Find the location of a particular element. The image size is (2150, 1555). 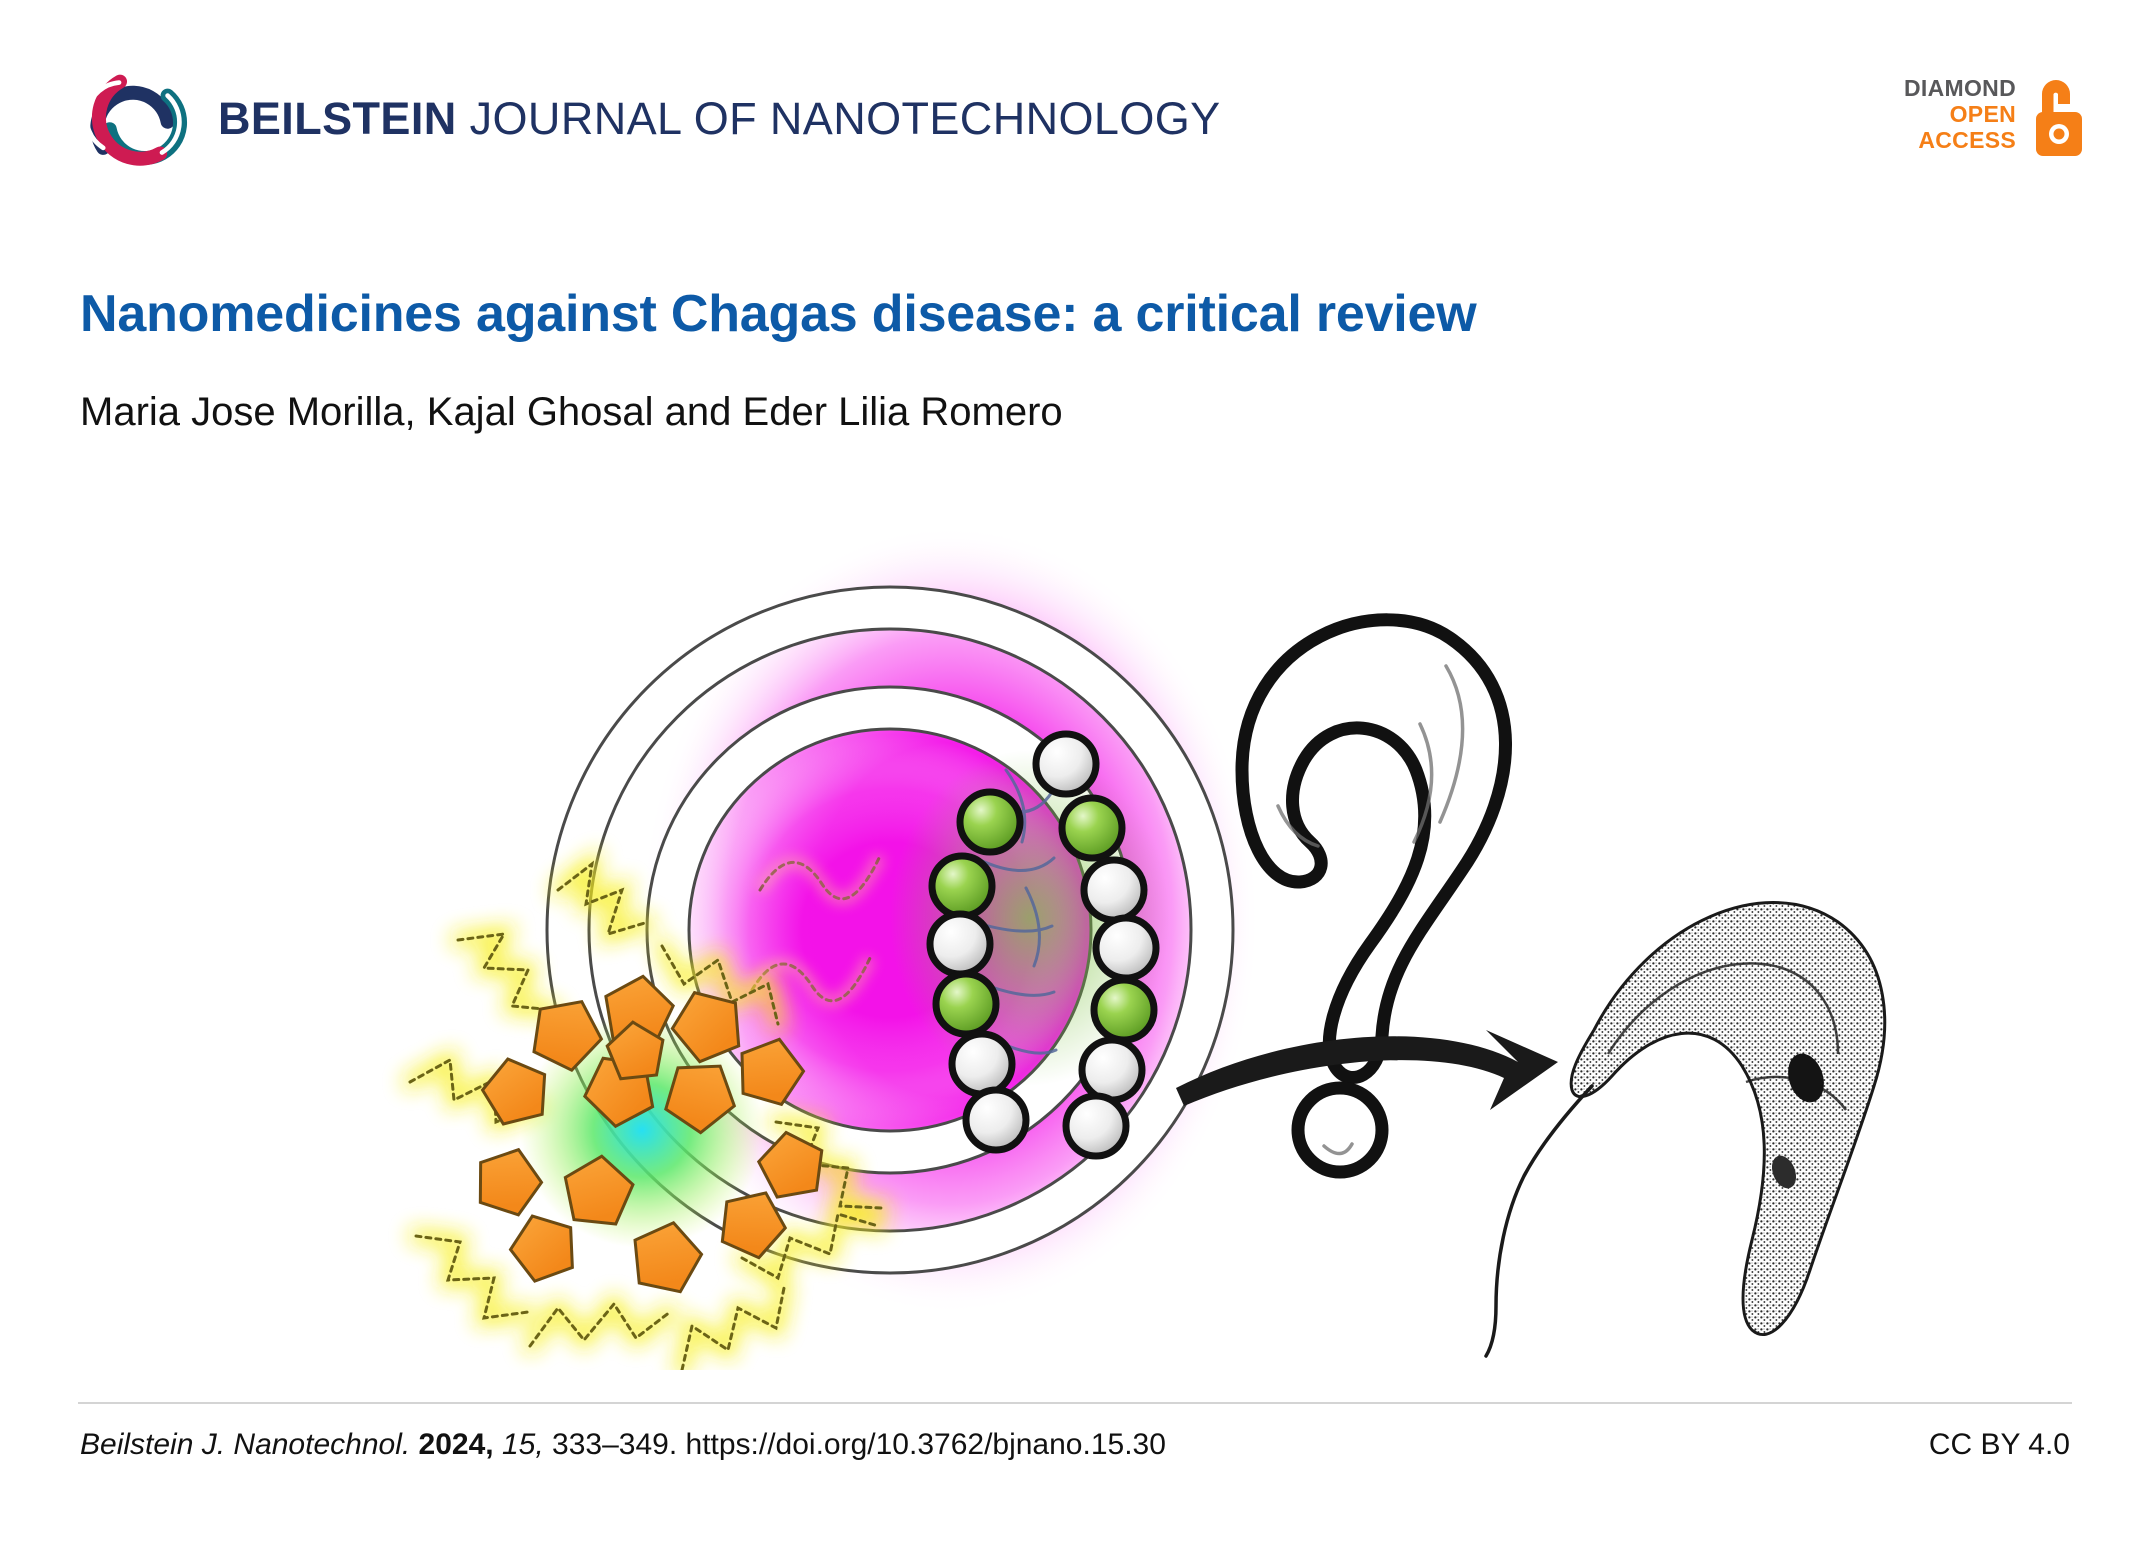

orange-pentagon-cluster-nanoparticle is located at coordinates (651, 1134).